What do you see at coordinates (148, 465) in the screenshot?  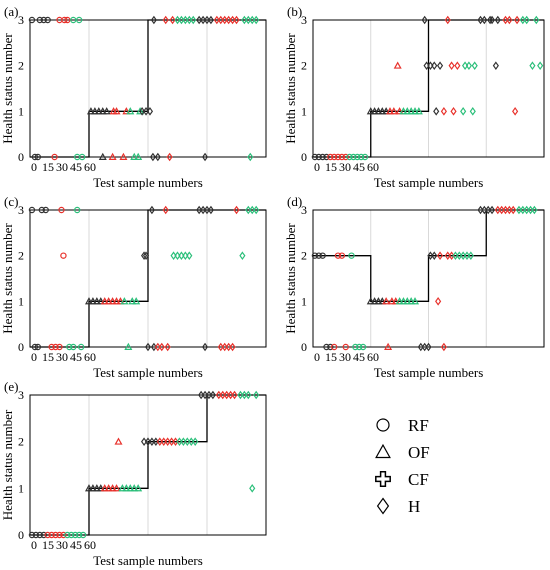 I see `plot-frame` at bounding box center [148, 465].